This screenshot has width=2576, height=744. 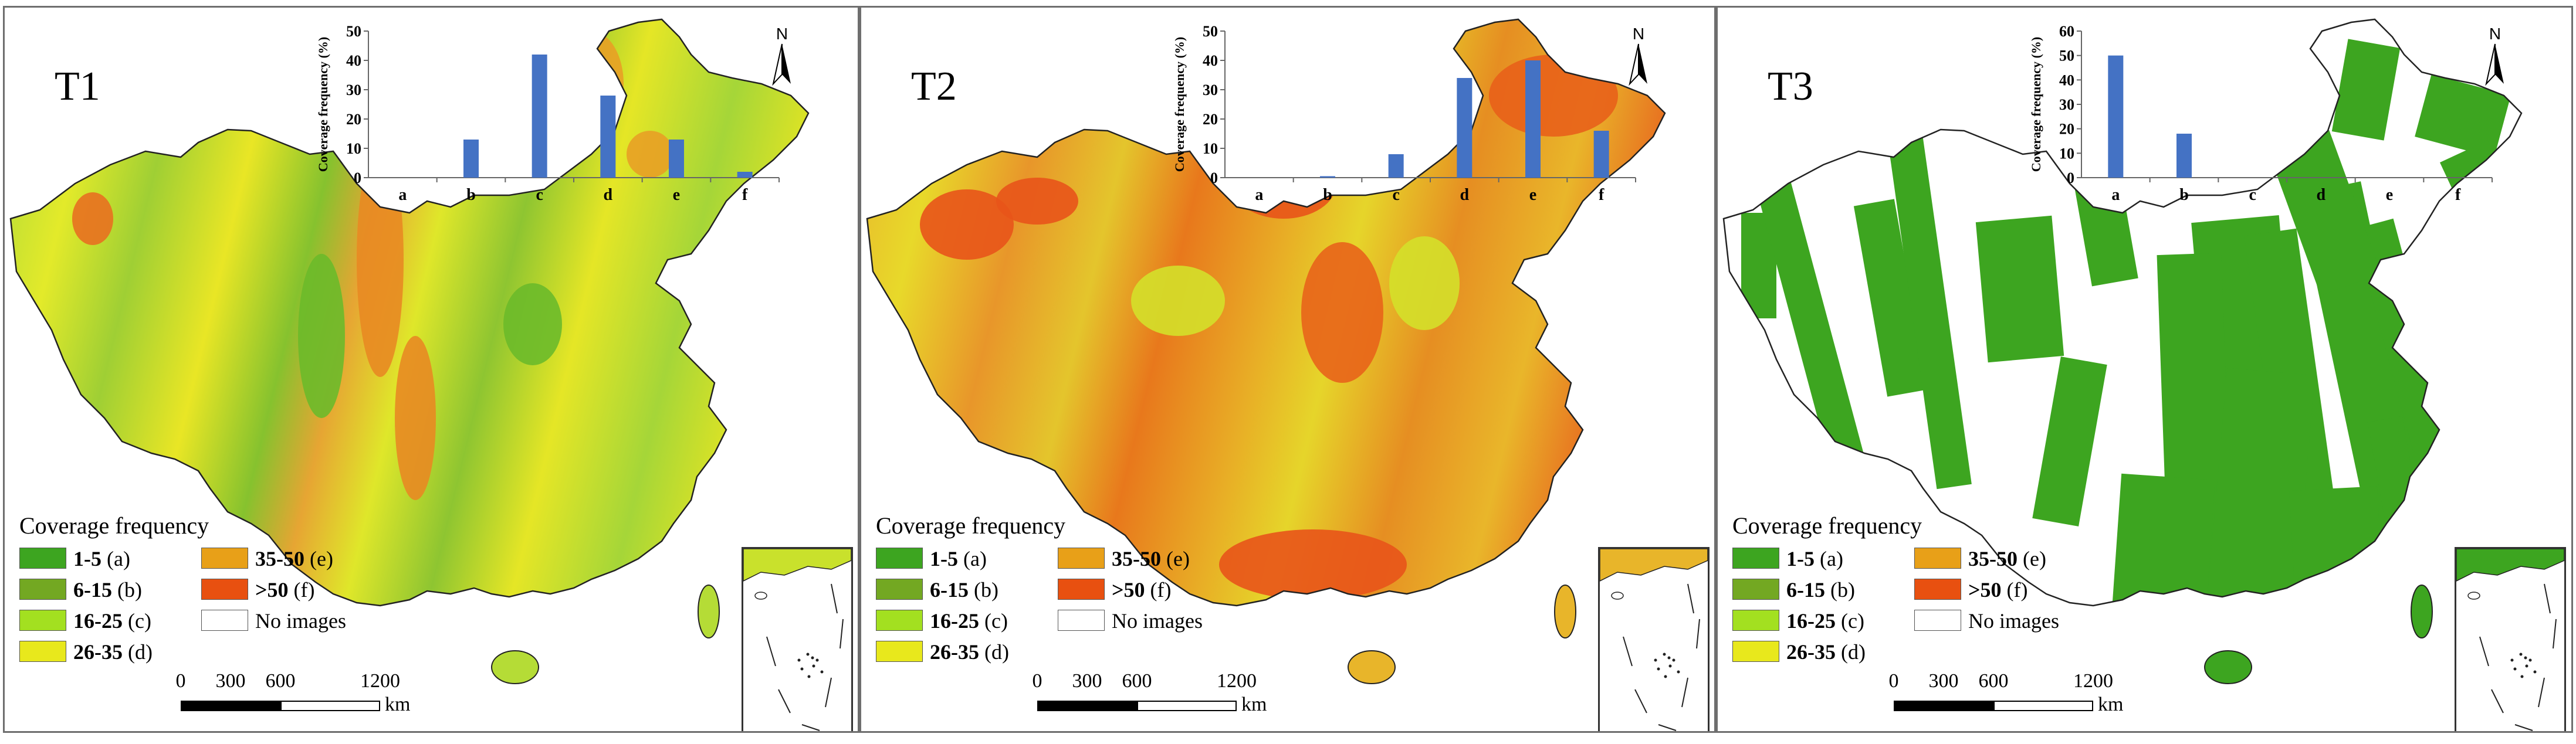 What do you see at coordinates (300, 621) in the screenshot?
I see `legend-label: No images` at bounding box center [300, 621].